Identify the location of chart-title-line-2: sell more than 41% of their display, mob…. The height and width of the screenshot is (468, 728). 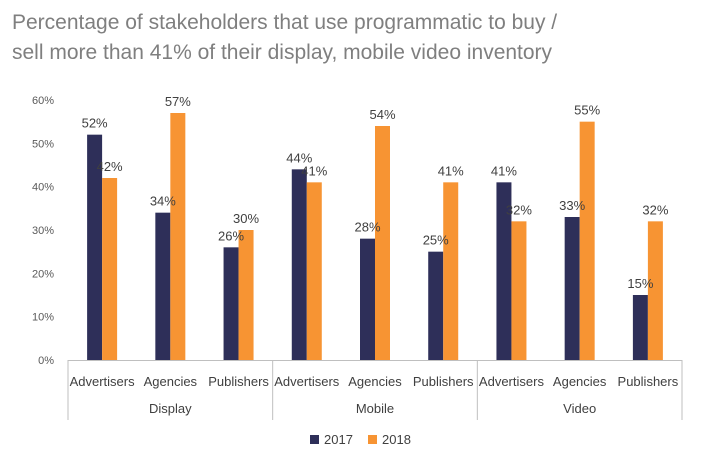
(282, 52).